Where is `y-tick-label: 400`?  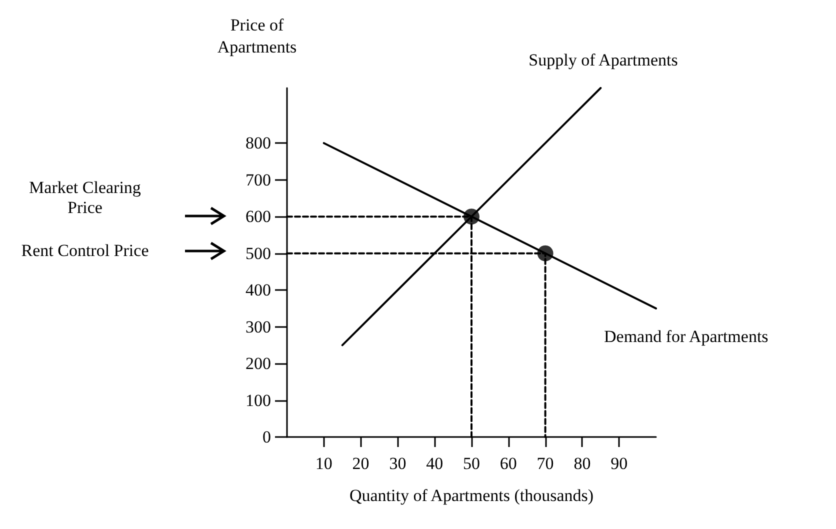
y-tick-label: 400 is located at coordinates (258, 290).